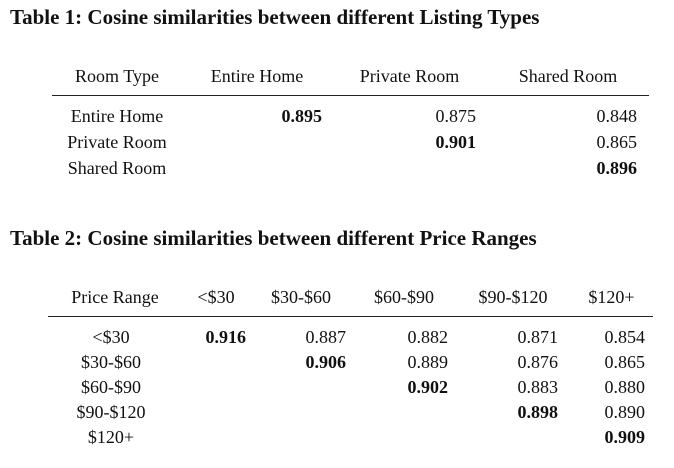  Describe the element at coordinates (111, 437) in the screenshot. I see `row-label: $120+` at that location.